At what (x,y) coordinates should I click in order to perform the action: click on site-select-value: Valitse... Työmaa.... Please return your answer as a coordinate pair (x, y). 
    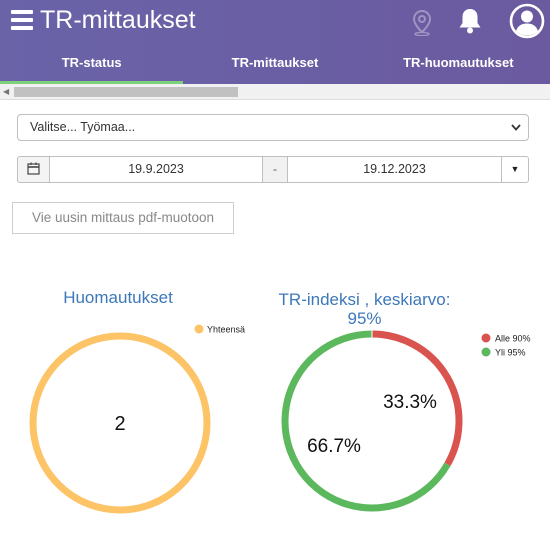
    Looking at the image, I should click on (83, 127).